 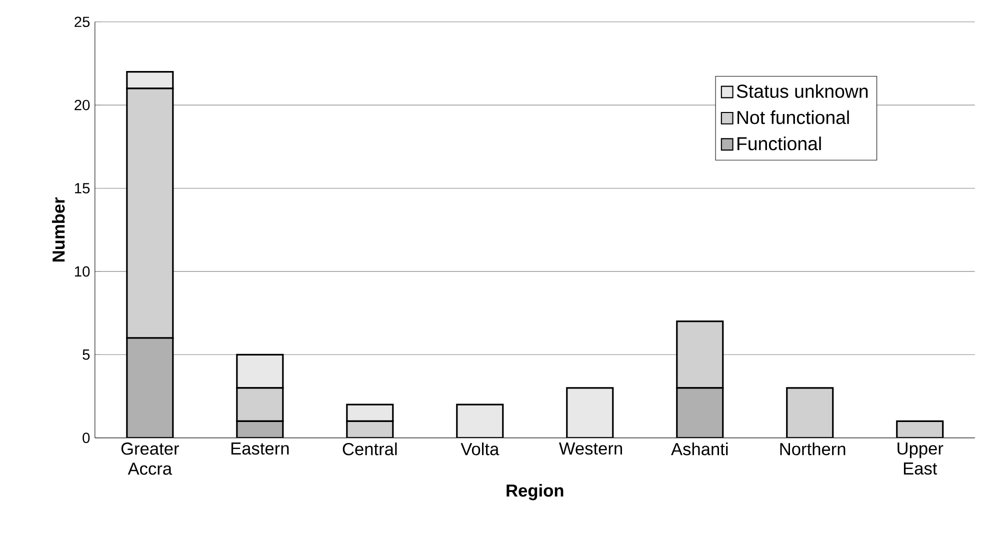 What do you see at coordinates (150, 458) in the screenshot?
I see `x-tick-label: Greater Accra` at bounding box center [150, 458].